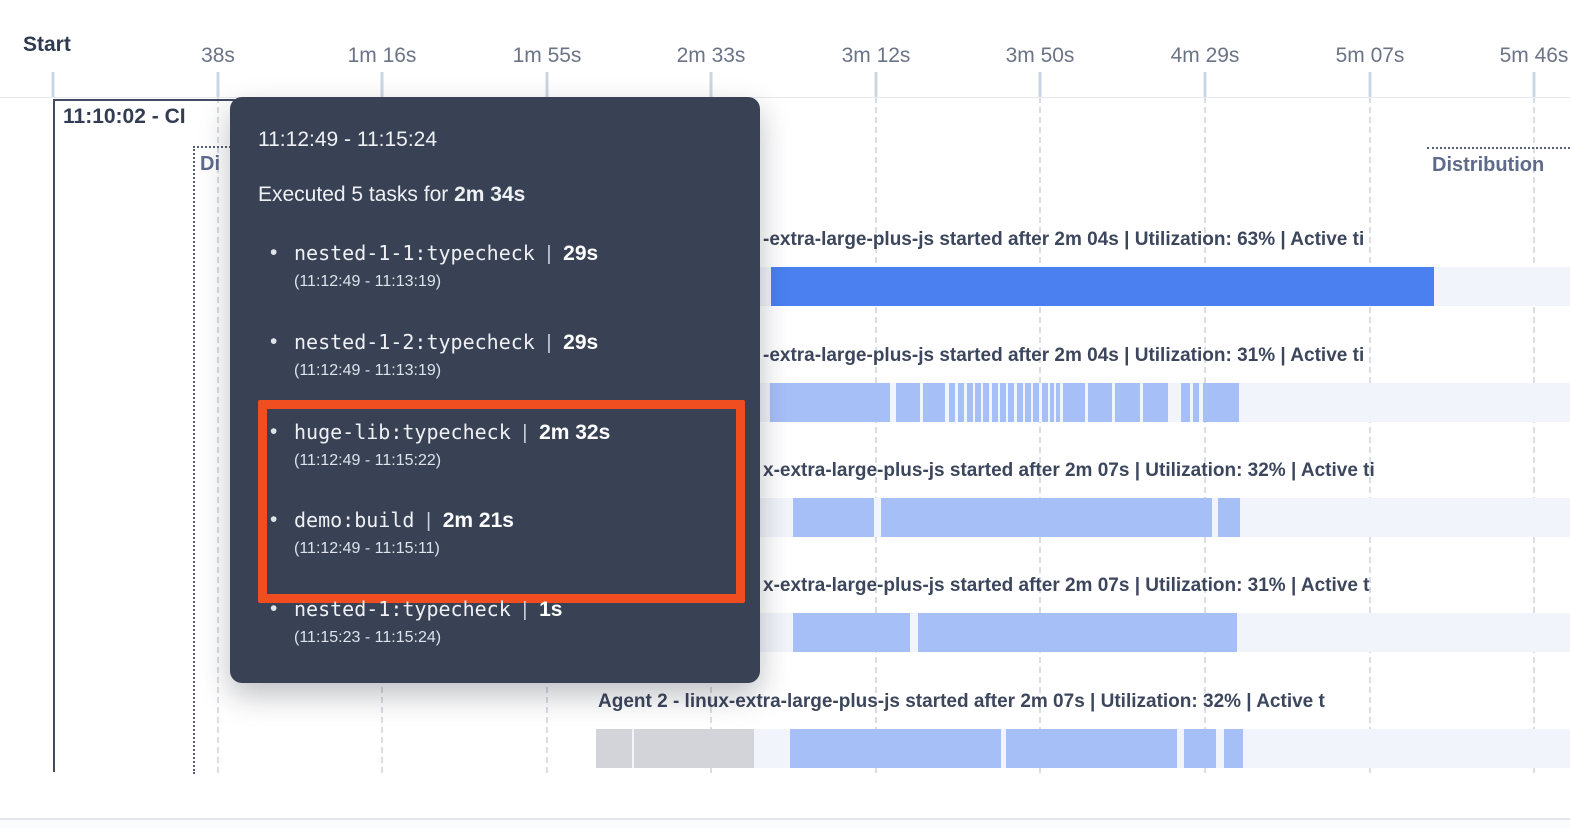 The image size is (1570, 828). Describe the element at coordinates (1040, 55) in the screenshot. I see `tick-label: 3m 50s` at that location.